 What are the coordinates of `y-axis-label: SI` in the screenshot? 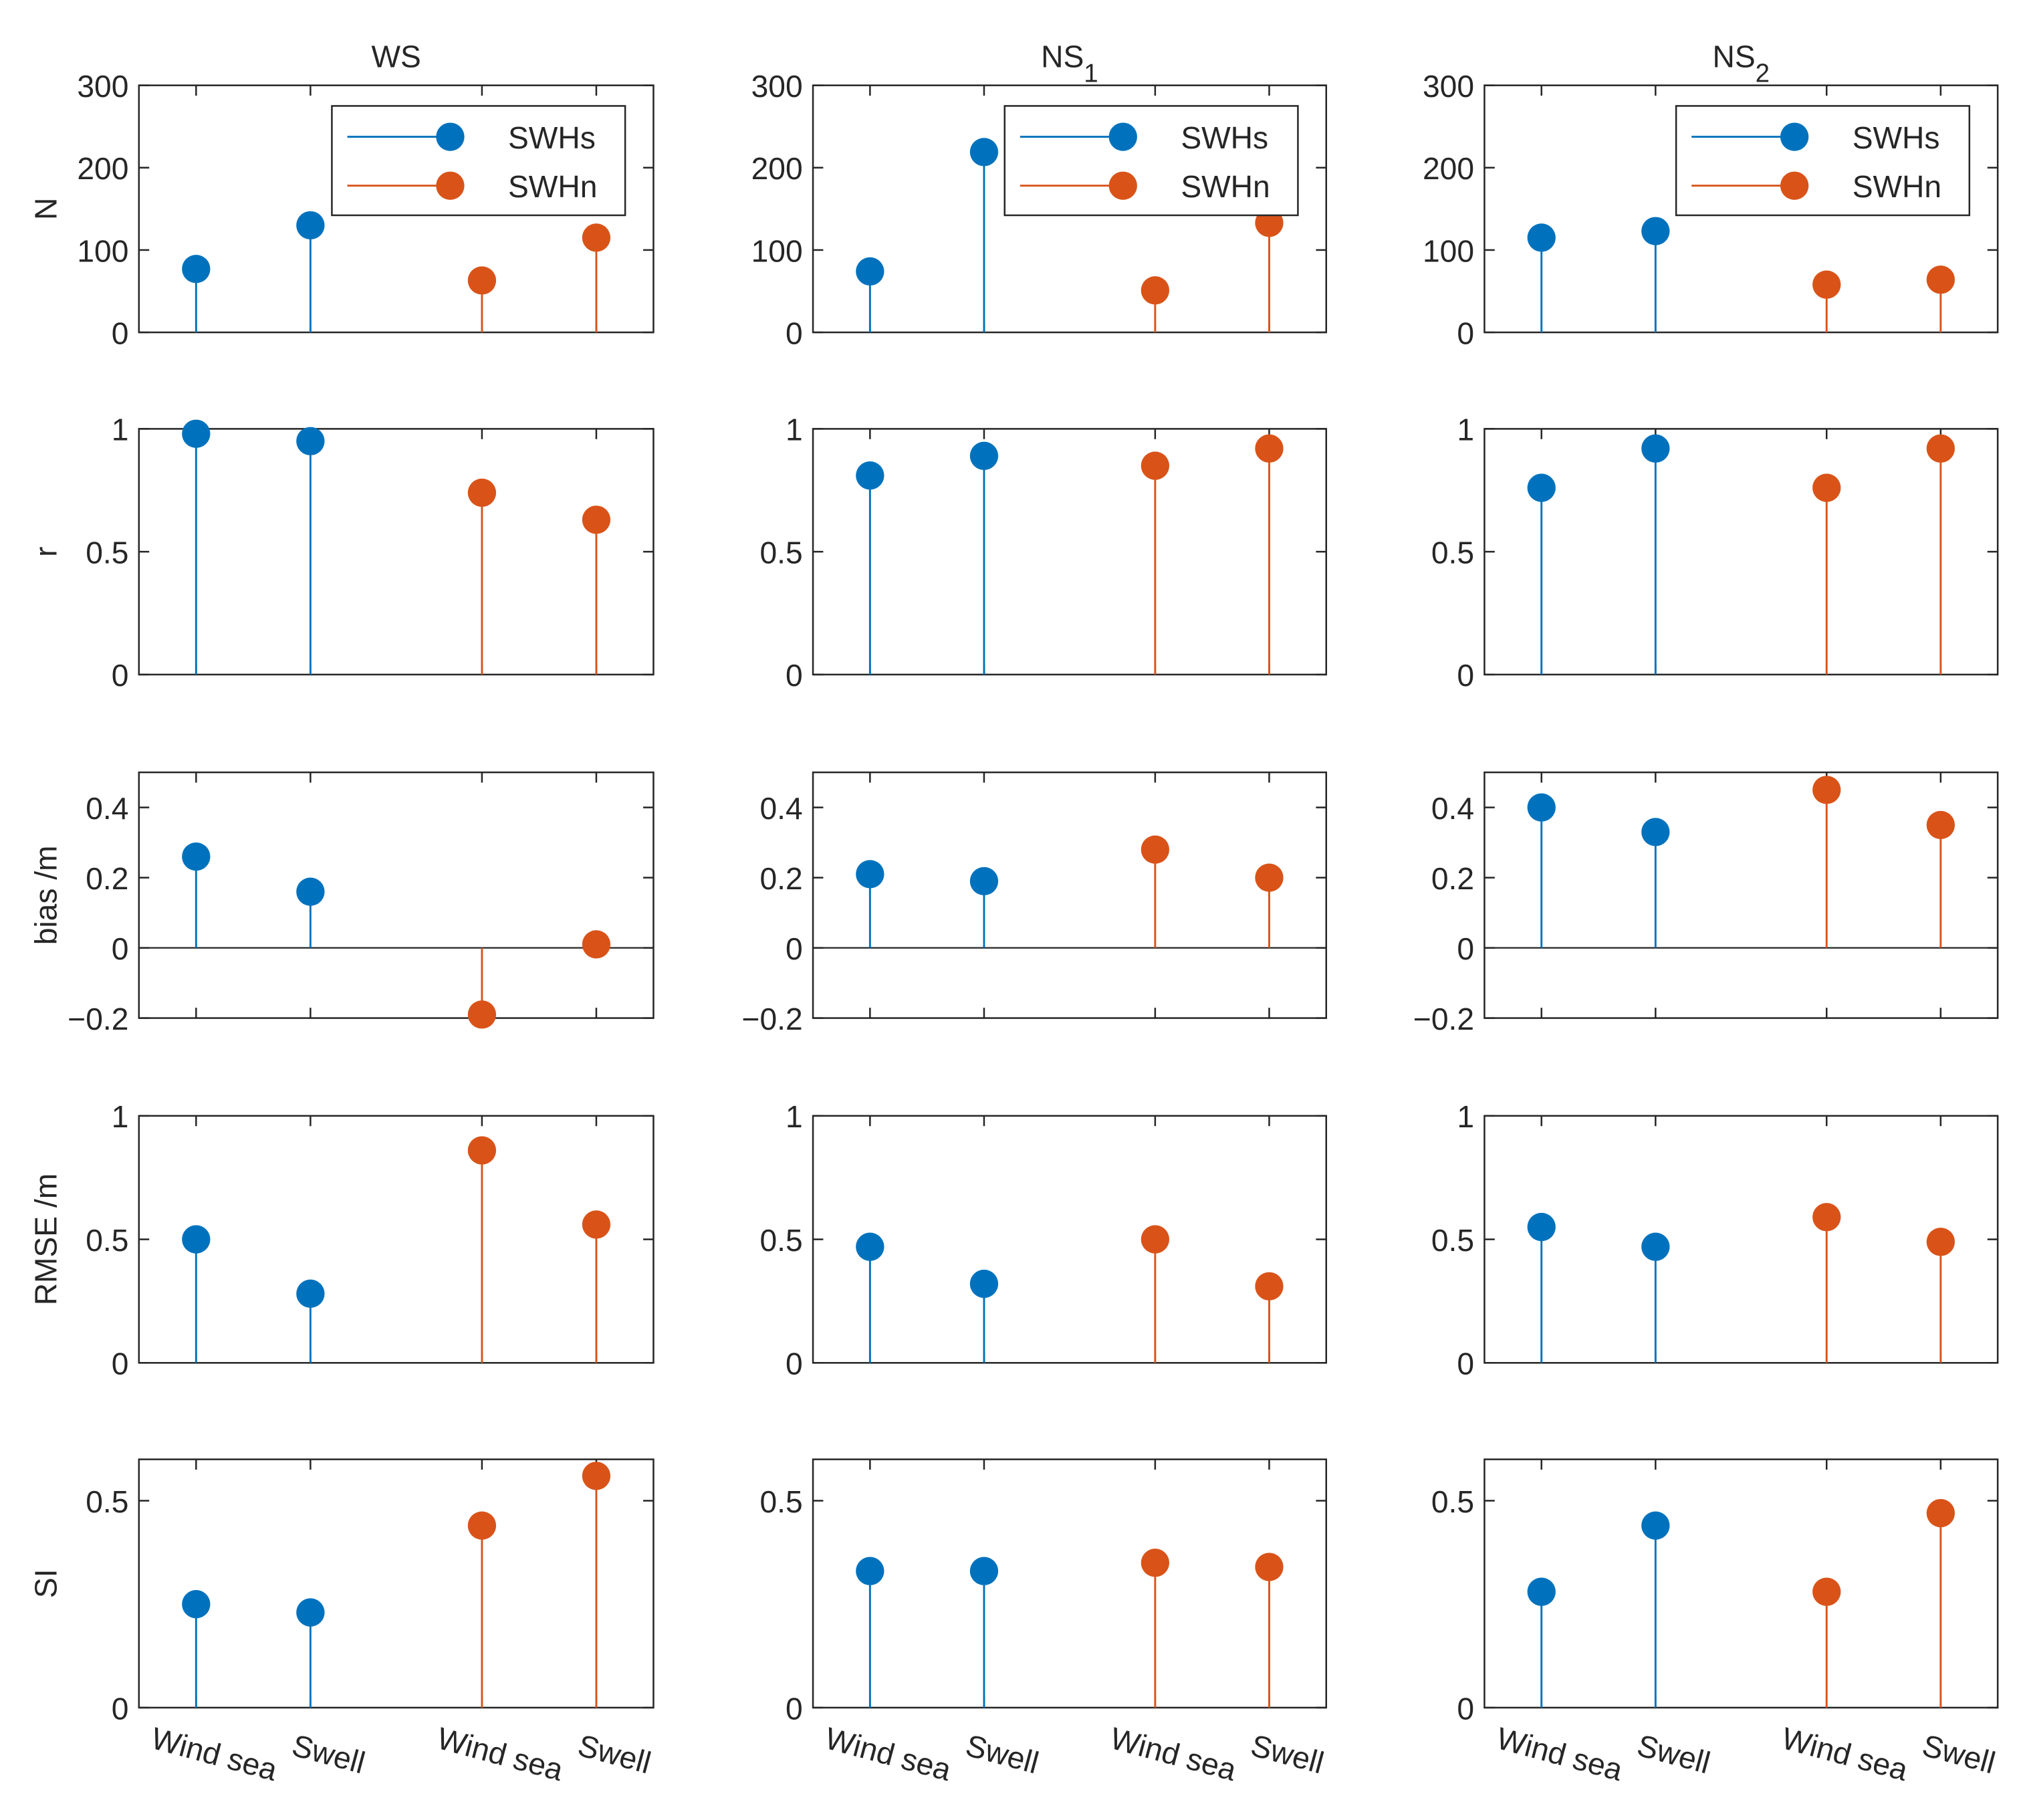 It's located at (46, 1583).